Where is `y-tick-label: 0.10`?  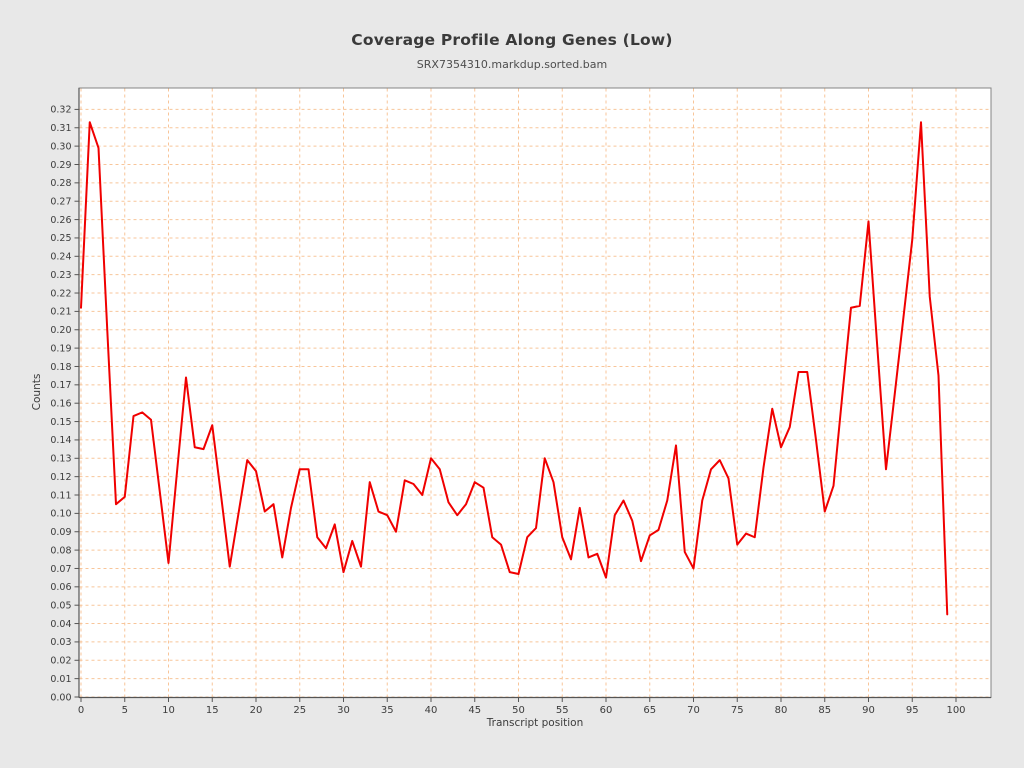 y-tick-label: 0.10 is located at coordinates (60, 514).